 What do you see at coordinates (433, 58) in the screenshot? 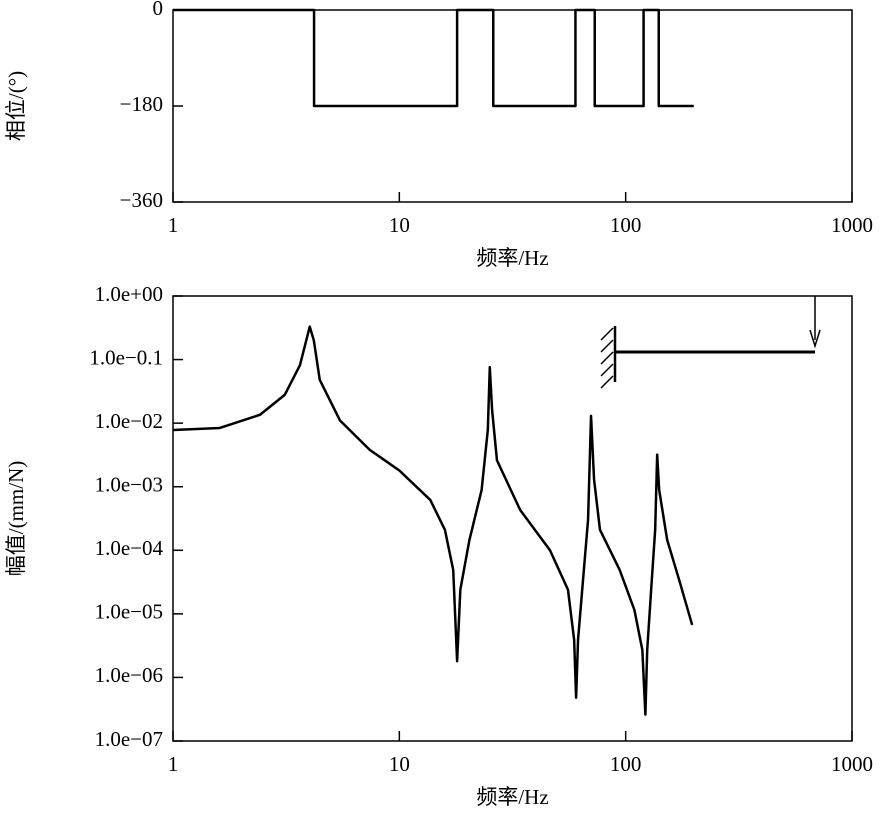
I see `data-line` at bounding box center [433, 58].